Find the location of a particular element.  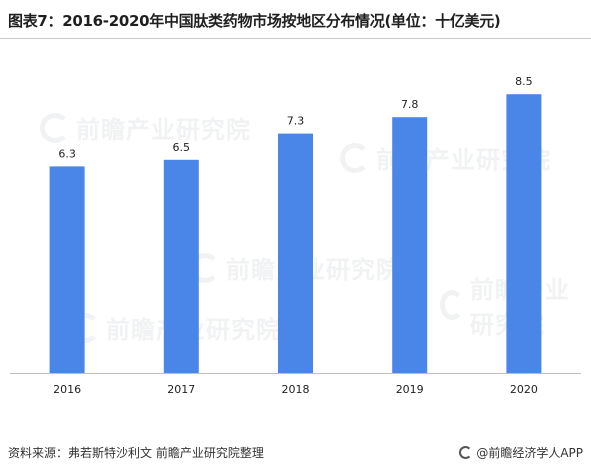

chart-title: 图表7：2016-2020年中国肽类药物市场按地区分布情况(单位：十亿美元) is located at coordinates (254, 21).